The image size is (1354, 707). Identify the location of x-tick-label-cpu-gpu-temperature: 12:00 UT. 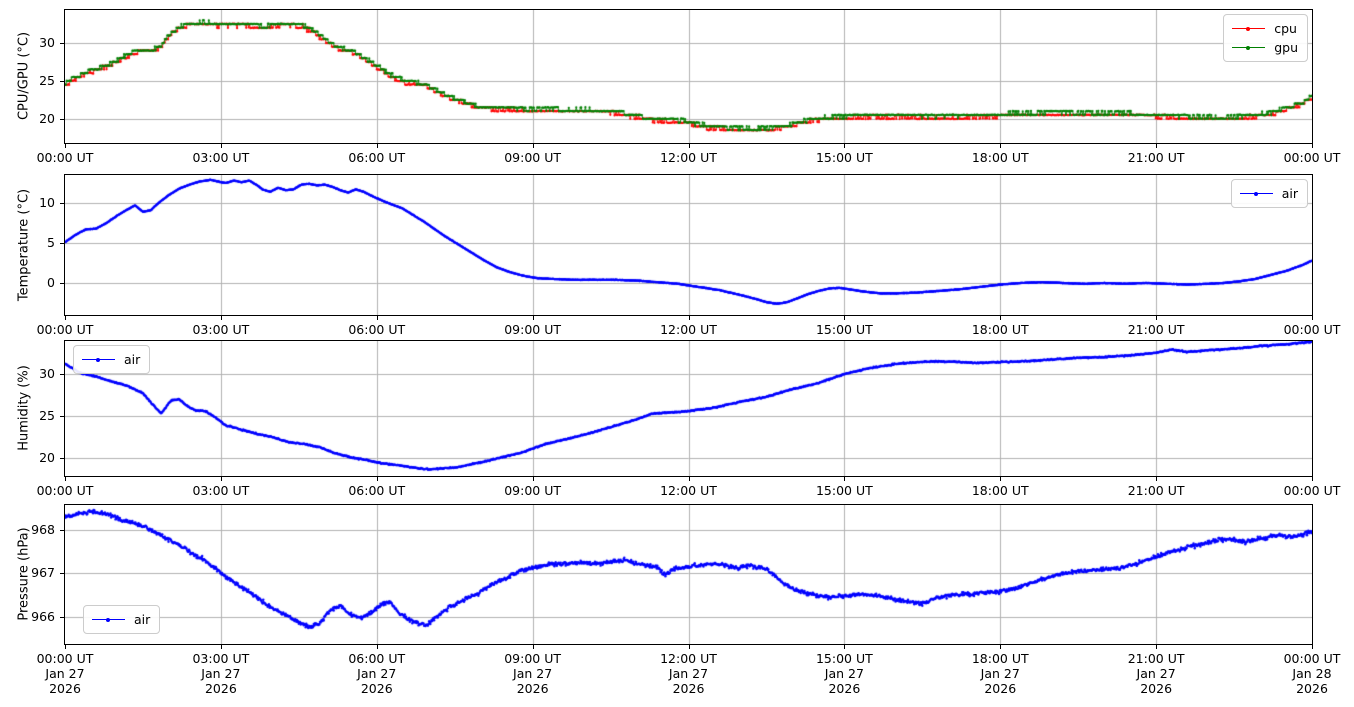
(688, 157).